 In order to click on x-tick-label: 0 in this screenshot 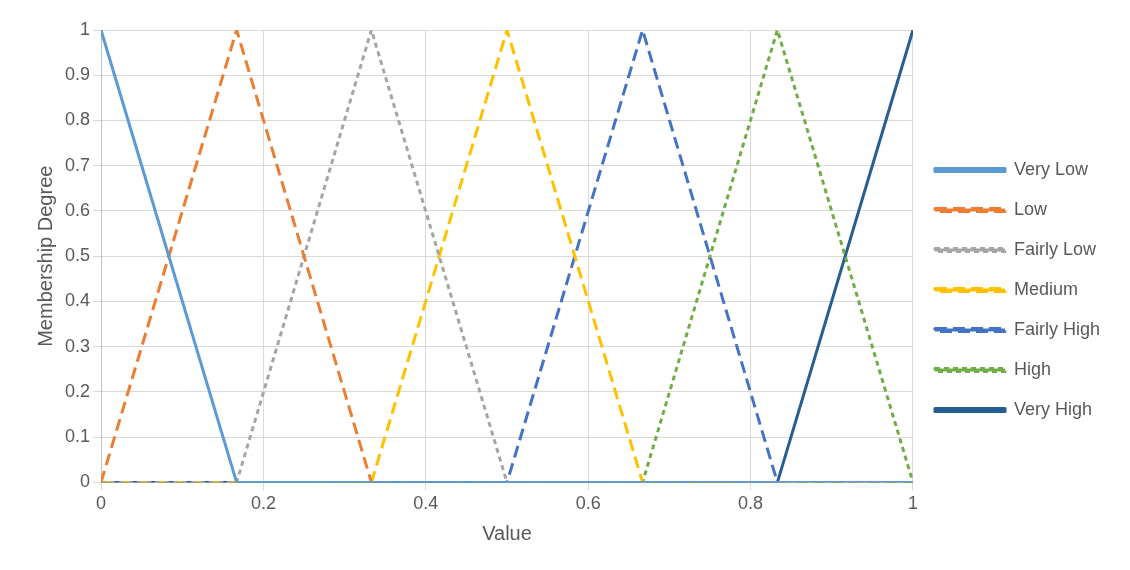, I will do `click(101, 503)`.